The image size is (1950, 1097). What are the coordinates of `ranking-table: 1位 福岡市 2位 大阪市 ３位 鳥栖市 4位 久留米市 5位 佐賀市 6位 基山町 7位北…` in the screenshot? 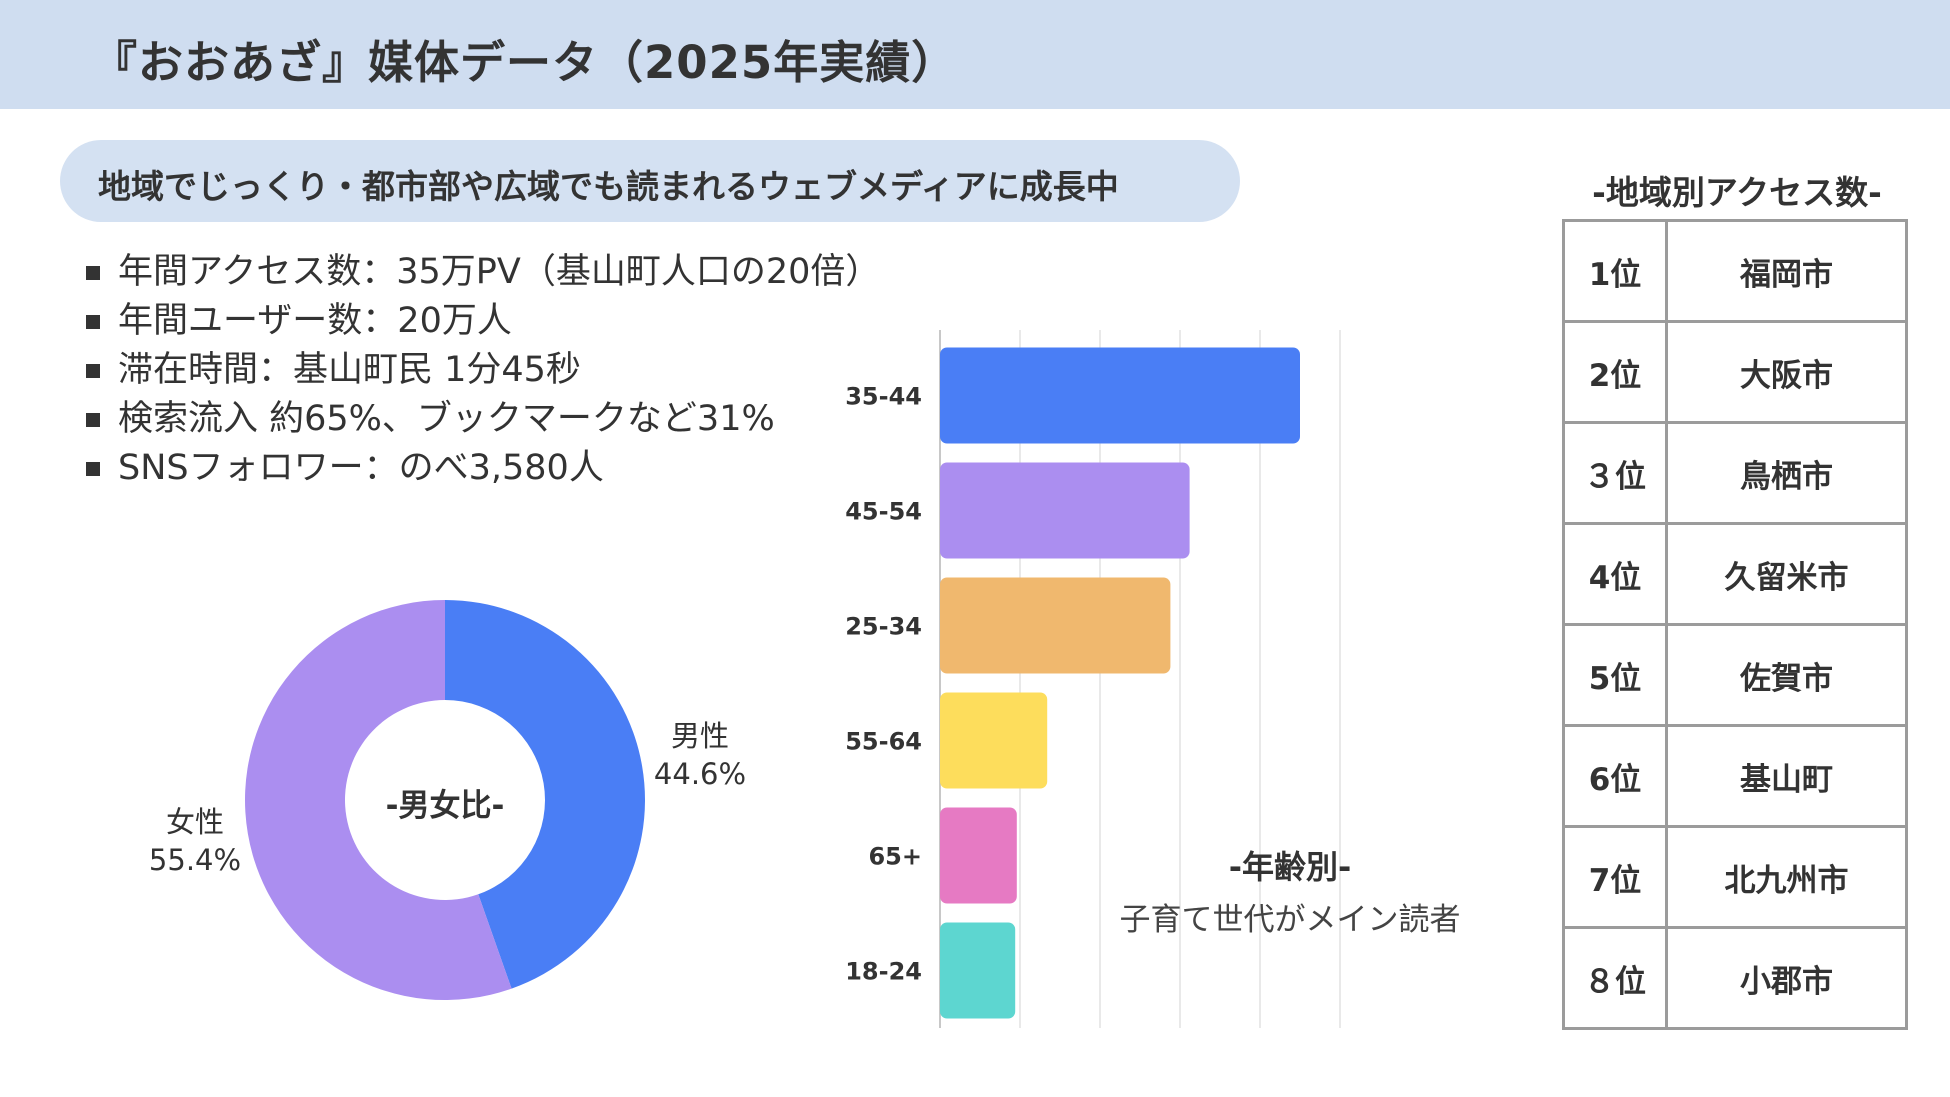 It's located at (1735, 624).